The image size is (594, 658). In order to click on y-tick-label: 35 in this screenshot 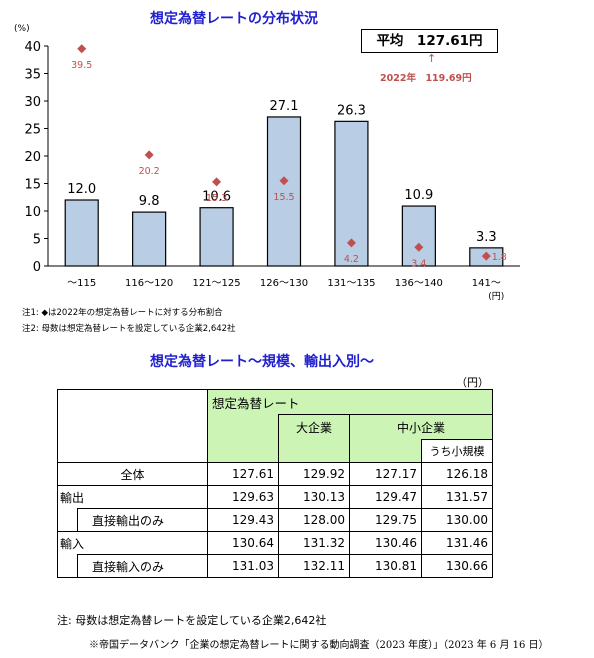, I will do `click(32, 75)`.